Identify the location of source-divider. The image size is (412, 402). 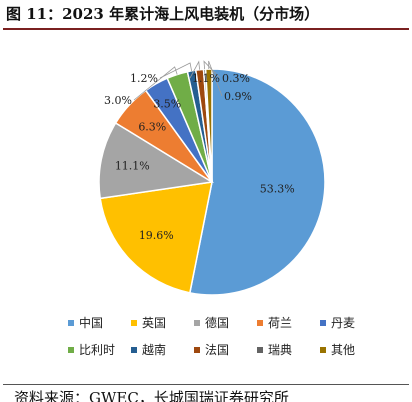
(206, 384).